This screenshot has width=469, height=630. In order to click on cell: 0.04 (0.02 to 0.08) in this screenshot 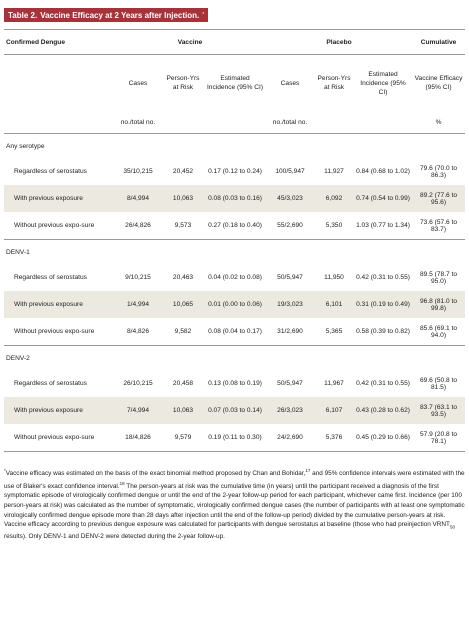, I will do `click(235, 277)`.